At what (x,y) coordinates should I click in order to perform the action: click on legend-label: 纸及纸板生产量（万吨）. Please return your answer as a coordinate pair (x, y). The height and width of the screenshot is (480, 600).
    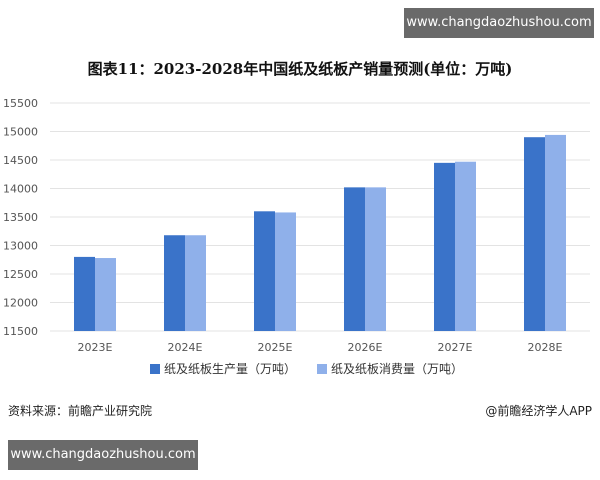
    Looking at the image, I should click on (230, 369).